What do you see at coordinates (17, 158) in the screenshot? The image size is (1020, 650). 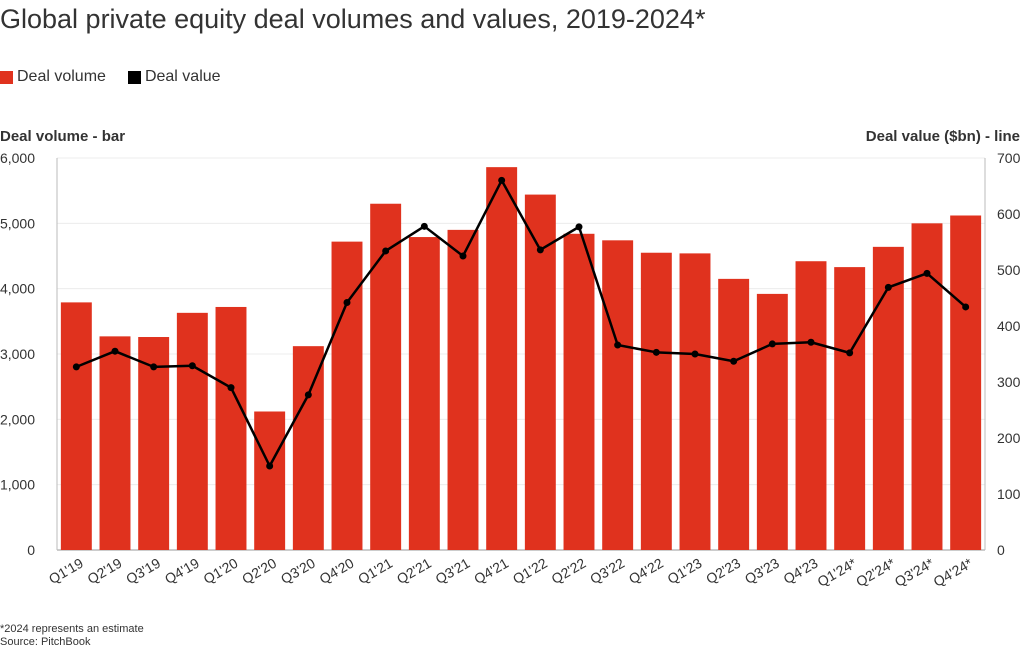 I see `left-tick-label: 6,000` at bounding box center [17, 158].